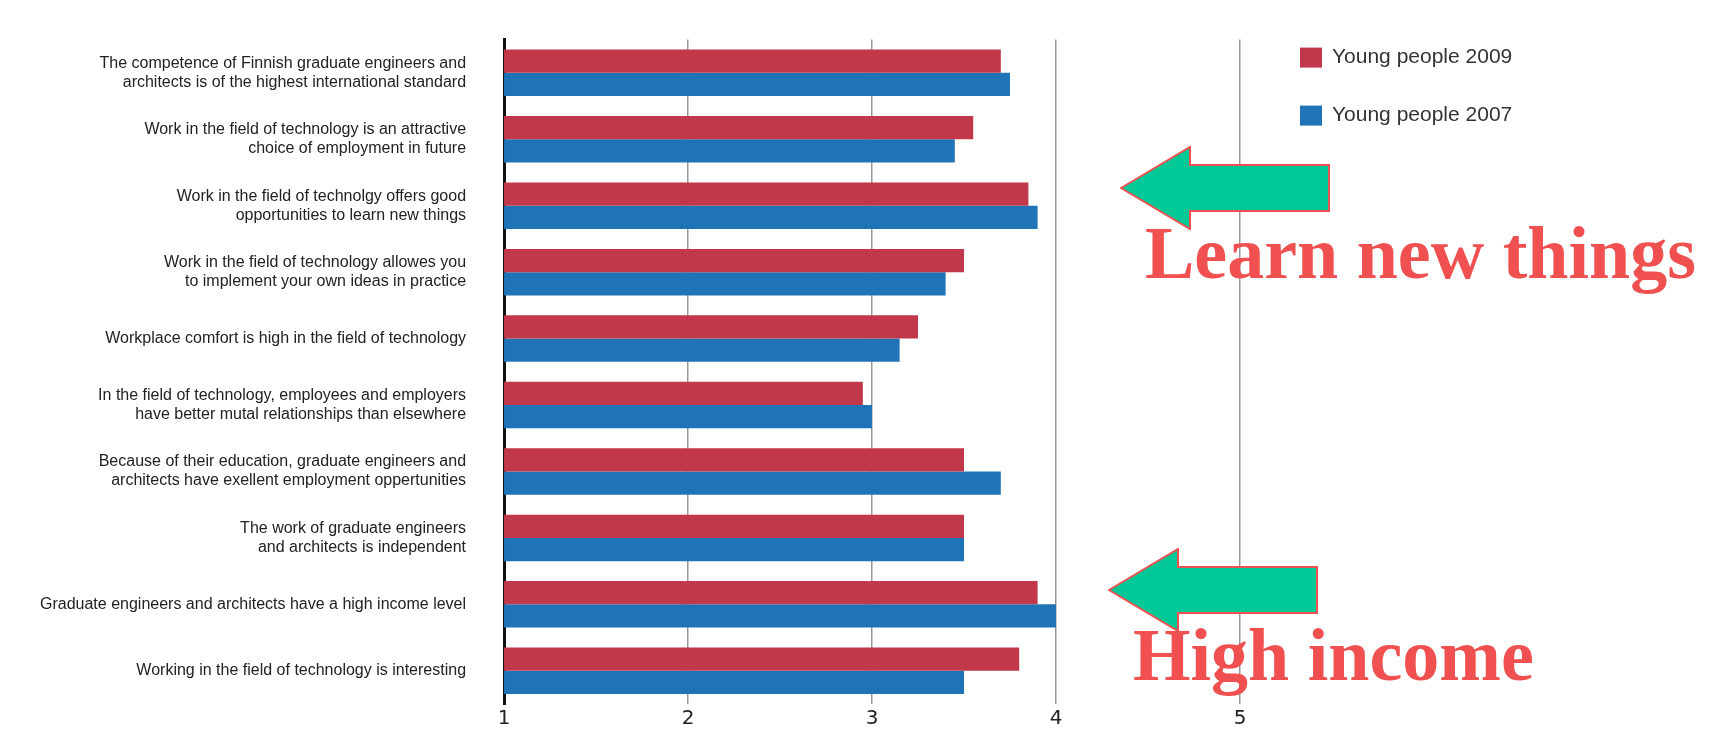 This screenshot has height=754, width=1720. I want to click on y-tick-label: Graduate engineers and architects have a high income level, so click(253, 603).